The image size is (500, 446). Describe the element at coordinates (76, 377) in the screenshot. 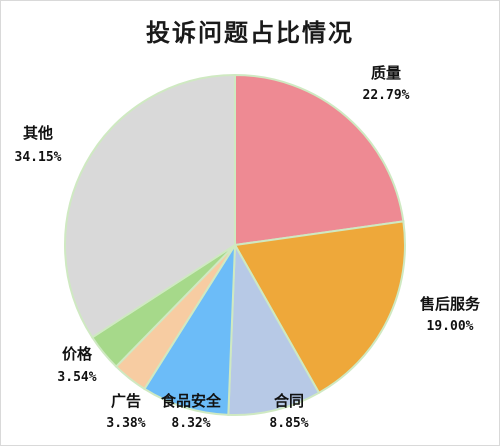

I see `slice-percent-6: 3.54%` at that location.